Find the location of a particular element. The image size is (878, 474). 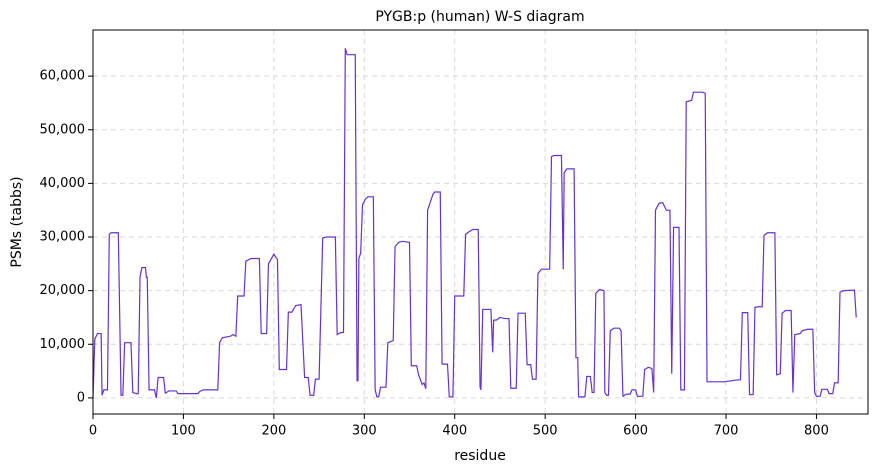

x-tick-label: 200 is located at coordinates (273, 431).